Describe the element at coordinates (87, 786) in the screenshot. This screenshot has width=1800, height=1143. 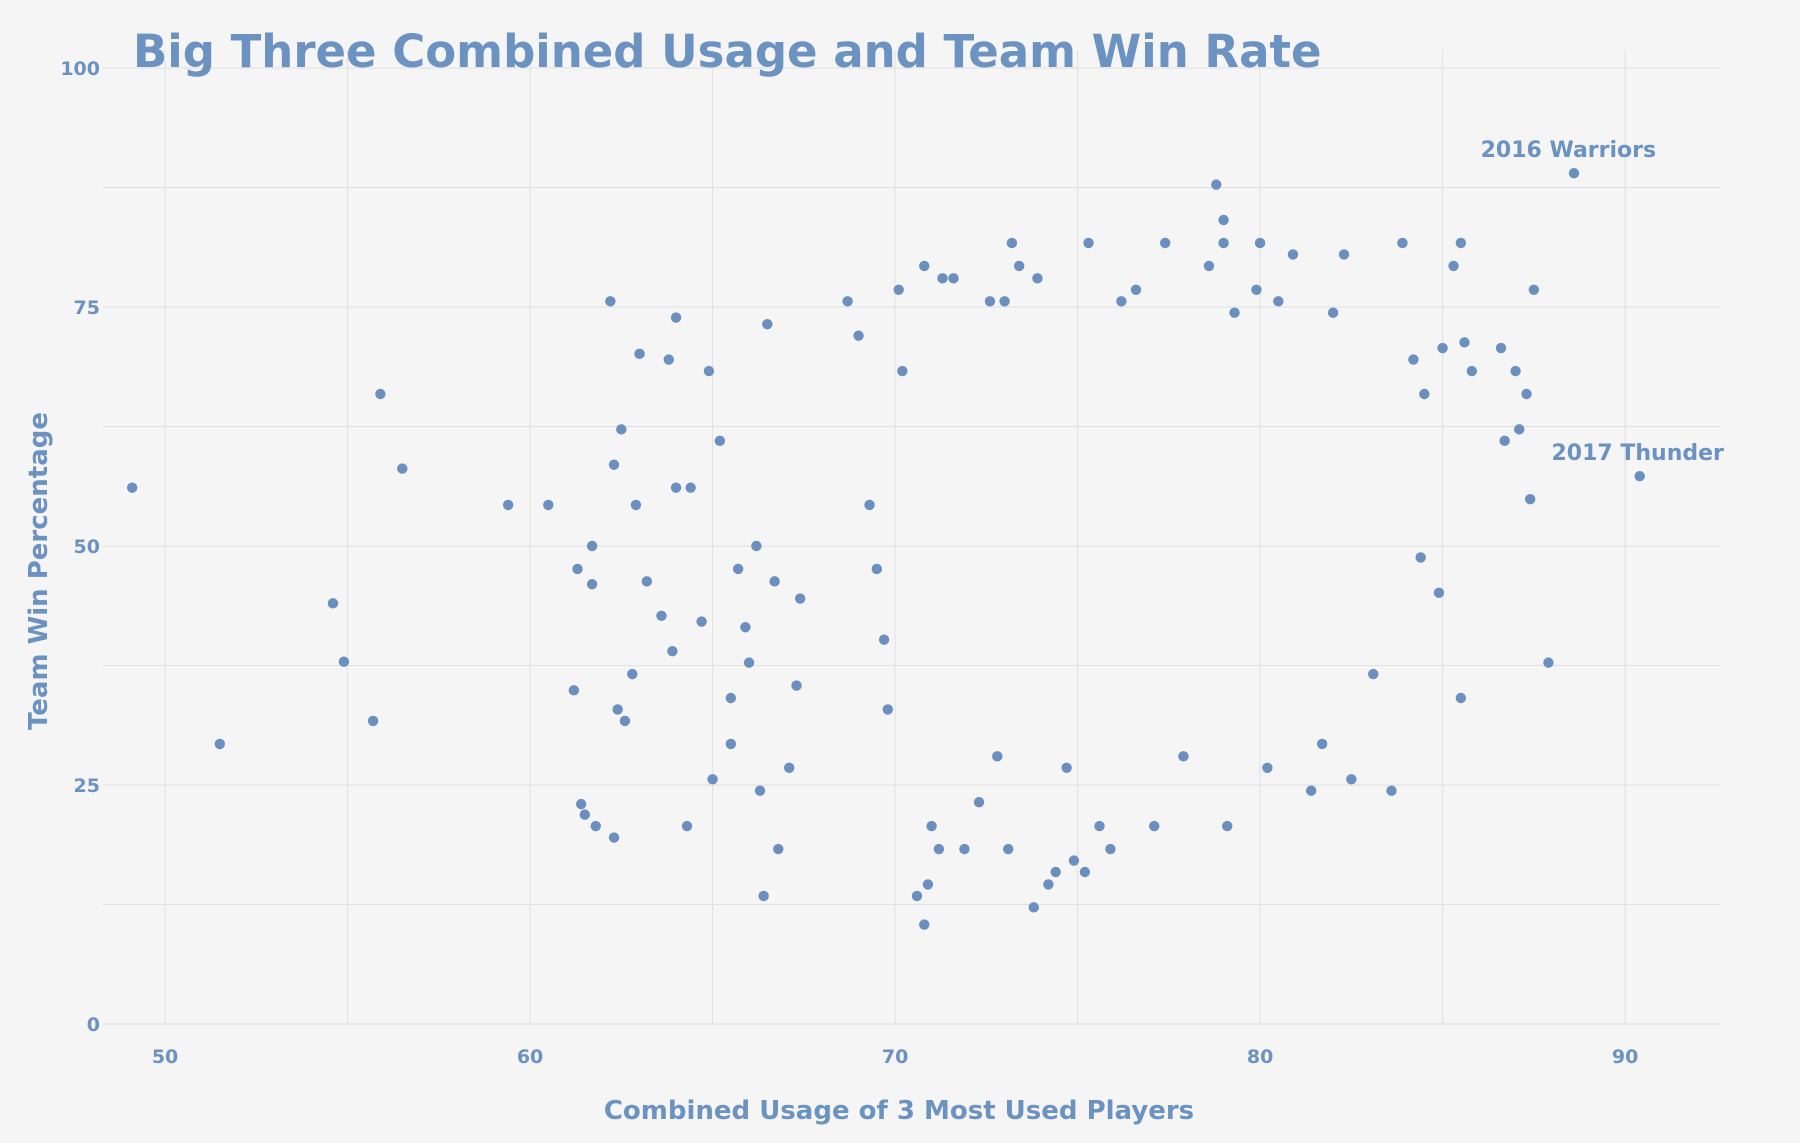
I see `y-tick-label: 25` at that location.